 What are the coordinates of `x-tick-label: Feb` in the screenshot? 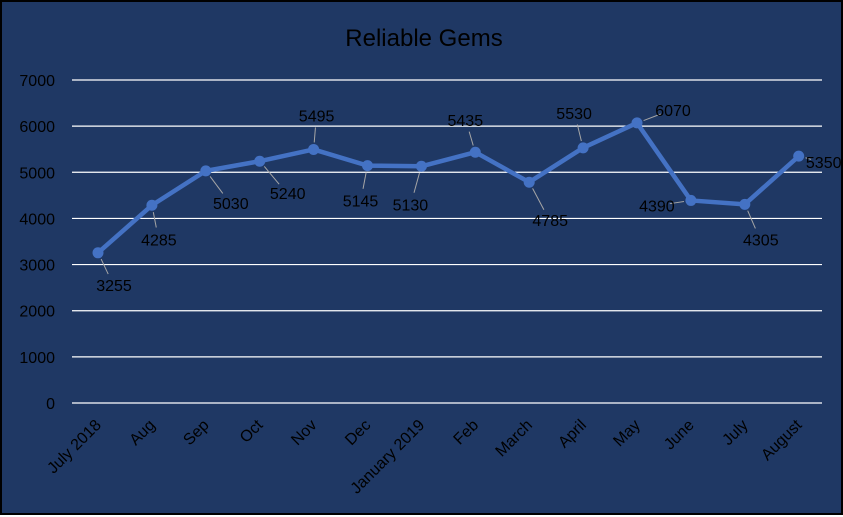 It's located at (467, 433).